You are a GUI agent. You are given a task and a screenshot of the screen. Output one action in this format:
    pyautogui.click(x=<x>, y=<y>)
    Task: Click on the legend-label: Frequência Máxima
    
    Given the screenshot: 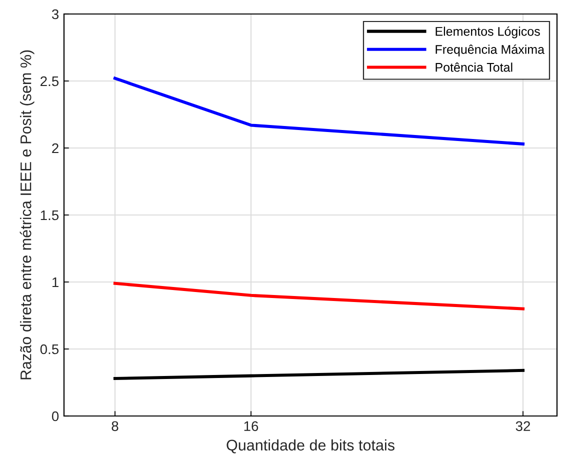 What is the action you would take?
    pyautogui.click(x=490, y=50)
    